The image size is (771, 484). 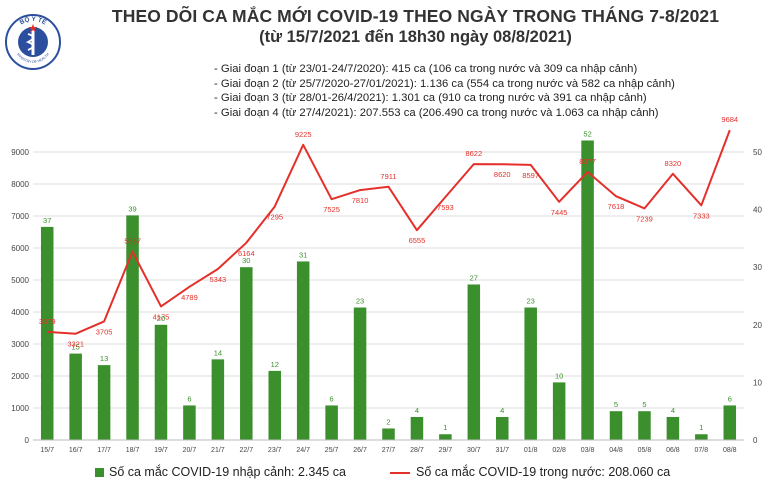 What do you see at coordinates (729, 119) in the screenshot?
I see `line-value-label: 9684` at bounding box center [729, 119].